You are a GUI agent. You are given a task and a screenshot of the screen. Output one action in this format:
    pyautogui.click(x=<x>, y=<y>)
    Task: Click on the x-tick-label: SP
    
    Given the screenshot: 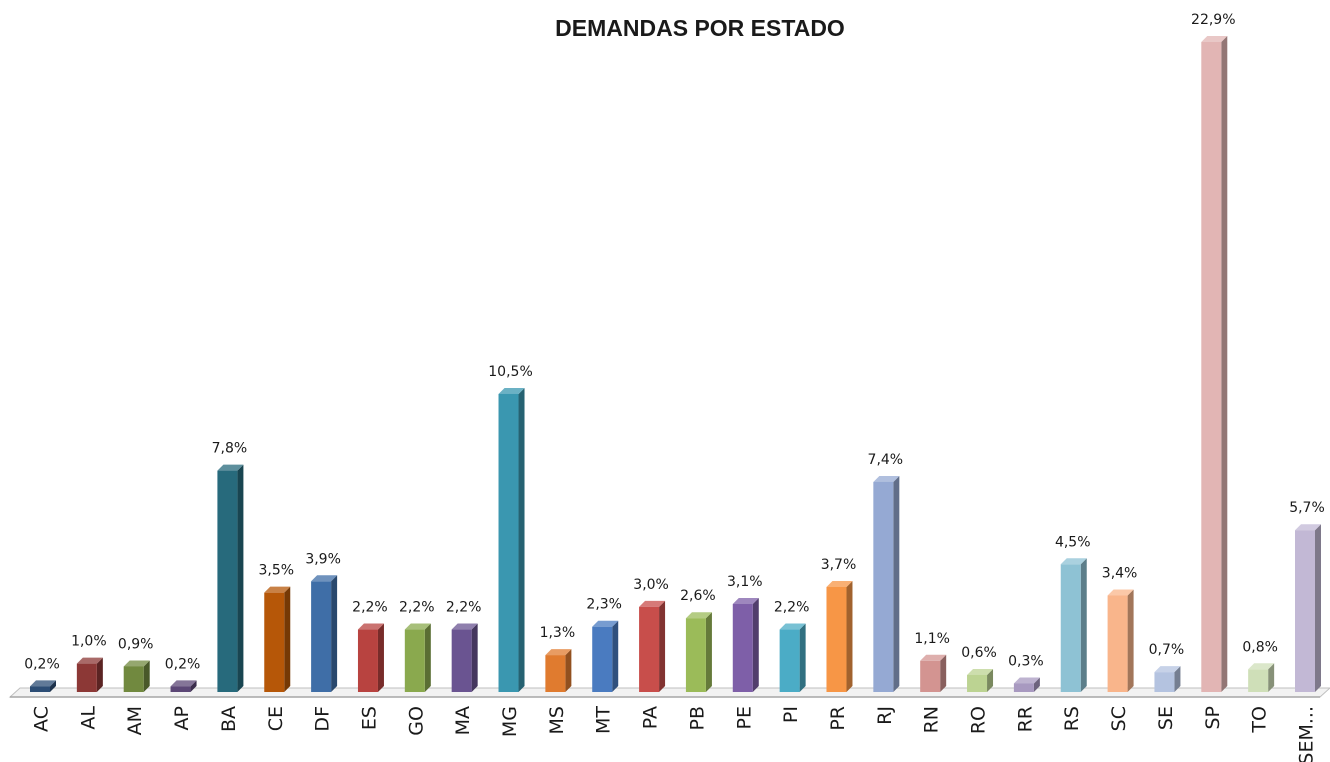 What is the action you would take?
    pyautogui.click(x=1213, y=718)
    